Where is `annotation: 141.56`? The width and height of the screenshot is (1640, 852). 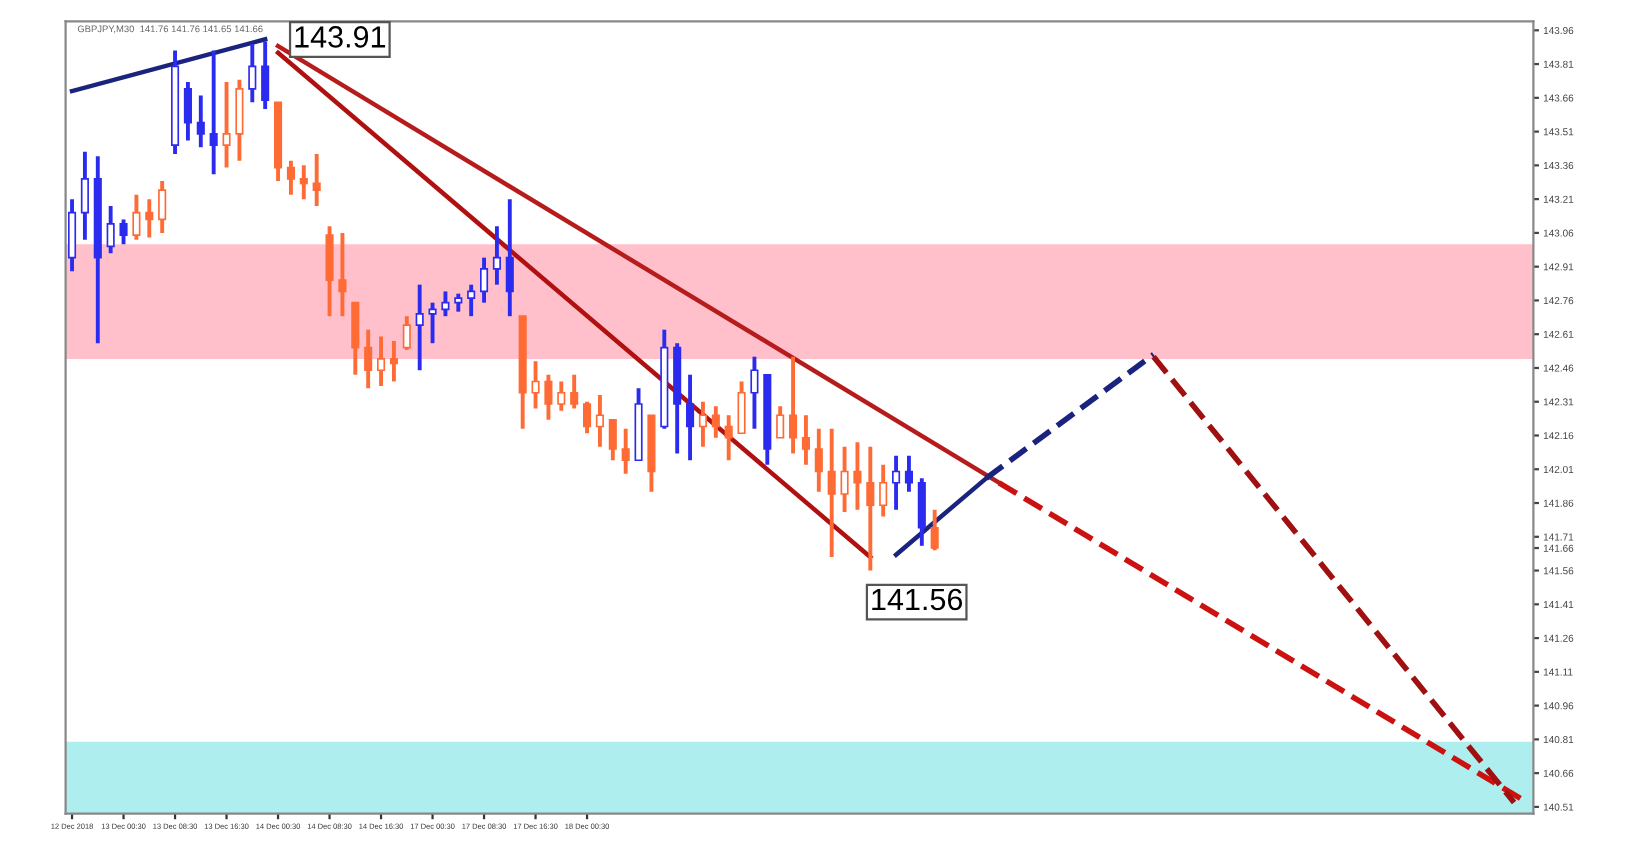 annotation: 141.56 is located at coordinates (917, 599).